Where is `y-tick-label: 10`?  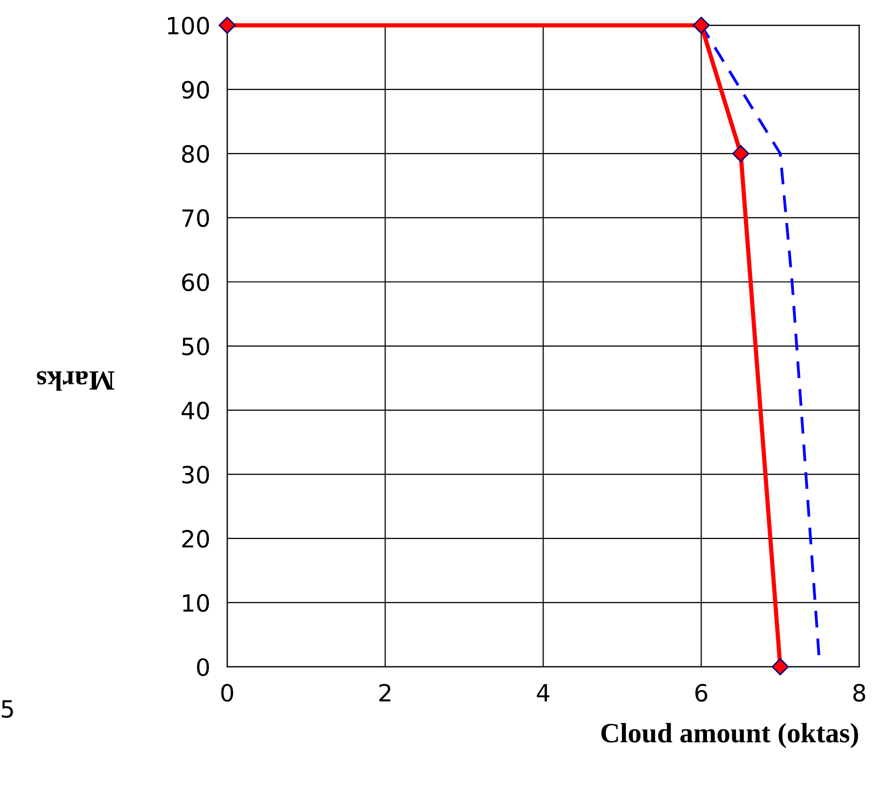
y-tick-label: 10 is located at coordinates (196, 603).